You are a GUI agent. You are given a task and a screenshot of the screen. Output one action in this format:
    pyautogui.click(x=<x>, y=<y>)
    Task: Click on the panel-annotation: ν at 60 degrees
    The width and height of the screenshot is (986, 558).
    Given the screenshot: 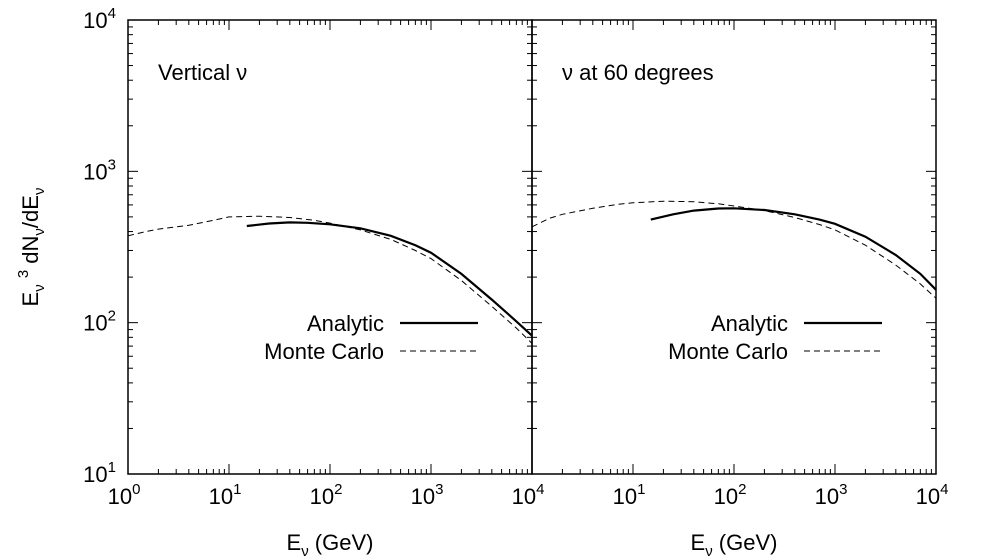 What is the action you would take?
    pyautogui.click(x=638, y=72)
    